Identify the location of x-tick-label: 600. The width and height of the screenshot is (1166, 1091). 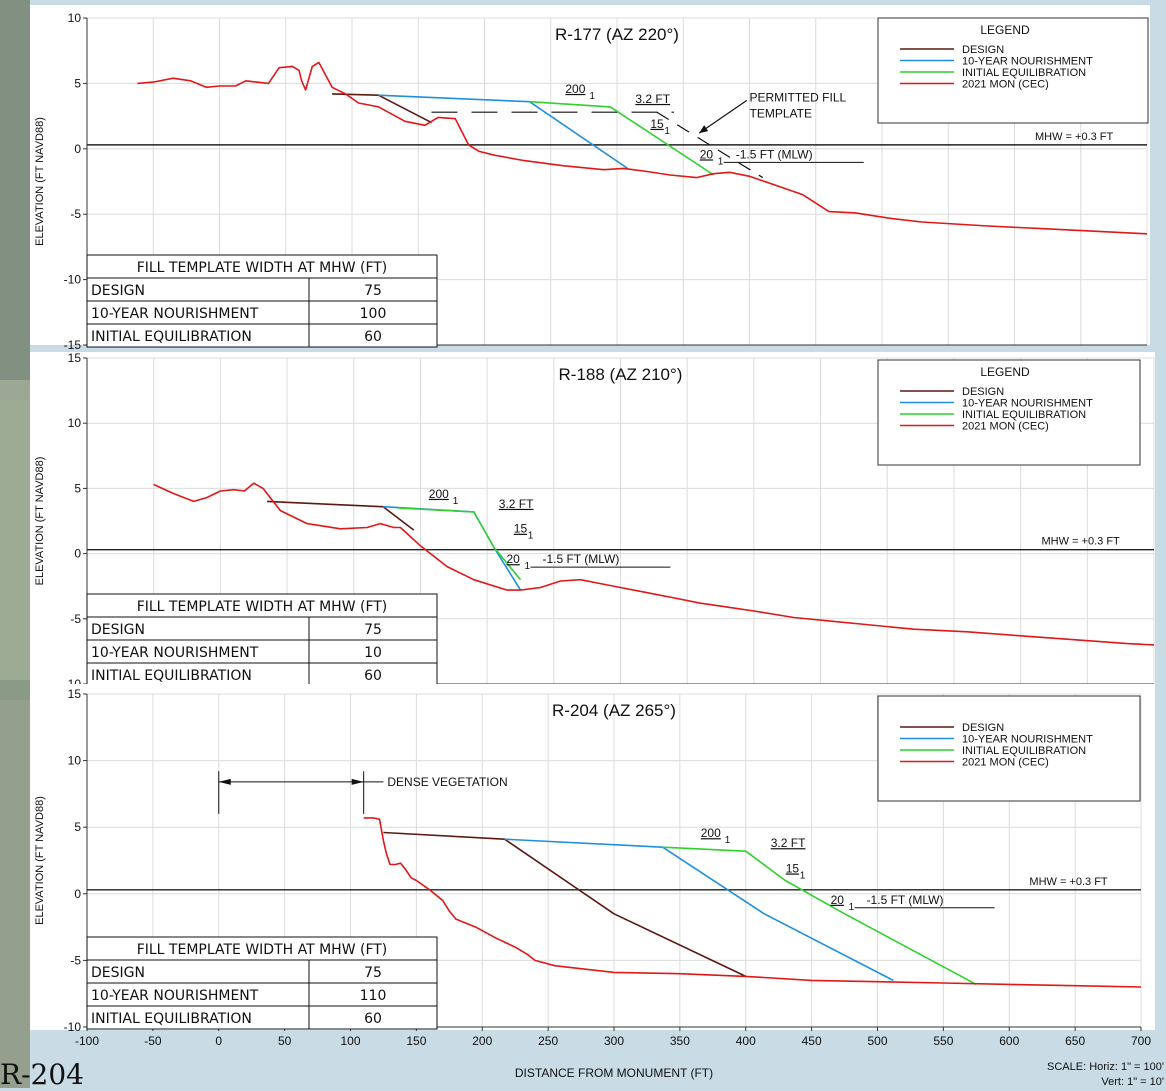
(1009, 1041).